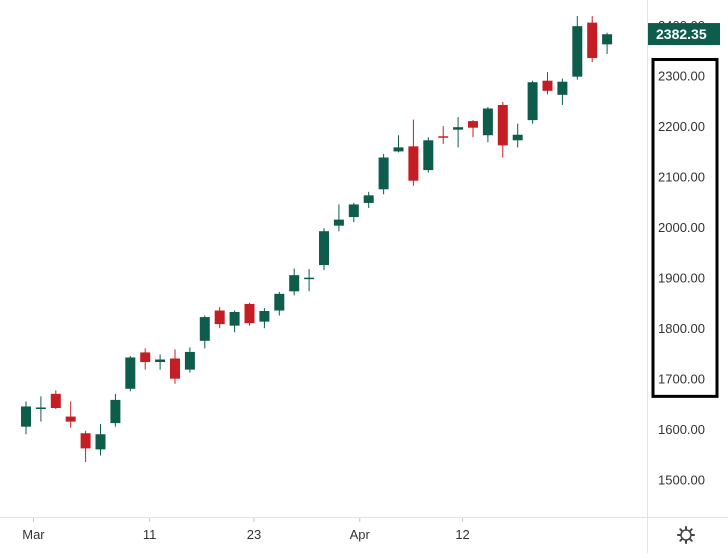 Image resolution: width=728 pixels, height=558 pixels. Describe the element at coordinates (681, 278) in the screenshot. I see `y-tick-label: 1900.00` at that location.